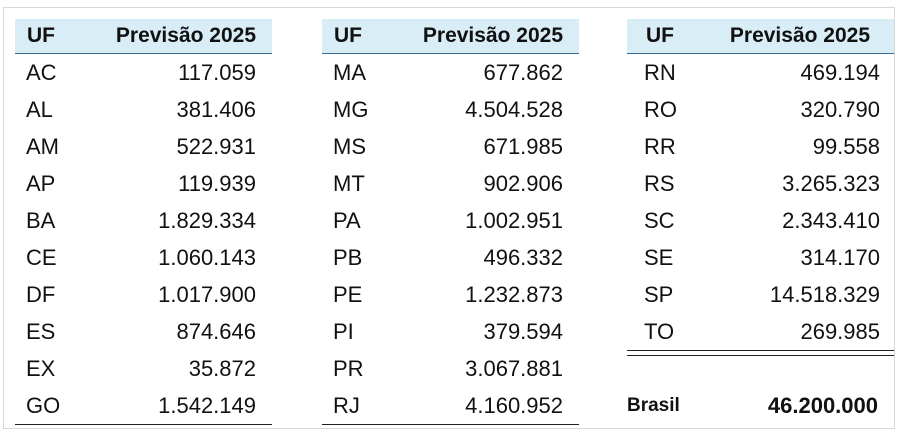 The height and width of the screenshot is (434, 900). Describe the element at coordinates (348, 257) in the screenshot. I see `uf-cell: PB` at that location.